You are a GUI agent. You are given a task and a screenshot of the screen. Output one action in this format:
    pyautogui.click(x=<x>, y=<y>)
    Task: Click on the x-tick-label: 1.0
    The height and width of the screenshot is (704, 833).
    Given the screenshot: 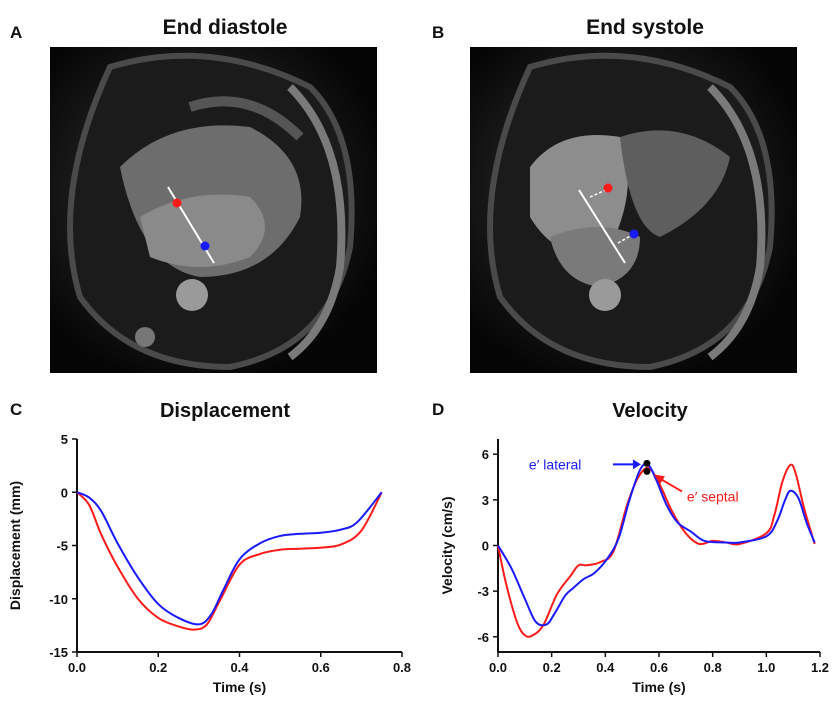 What is the action you would take?
    pyautogui.click(x=766, y=667)
    